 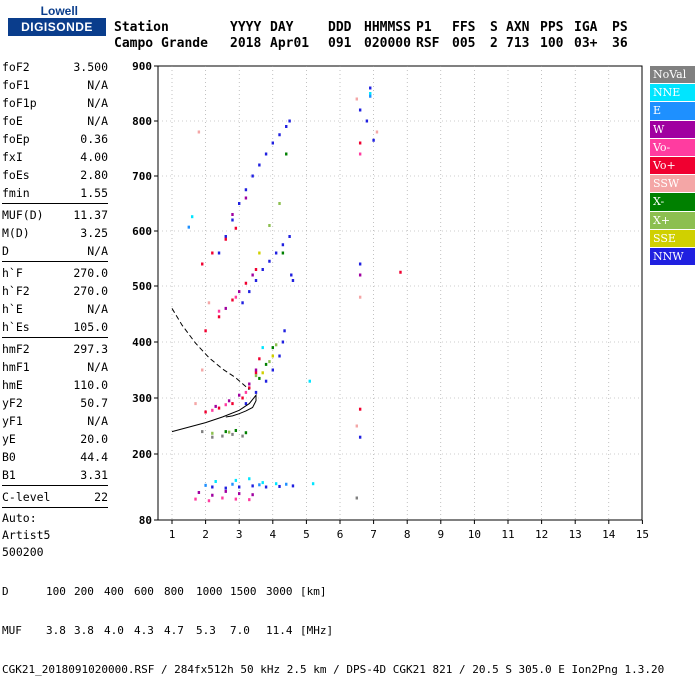 I want to click on legend-item: NNE, so click(x=672, y=93).